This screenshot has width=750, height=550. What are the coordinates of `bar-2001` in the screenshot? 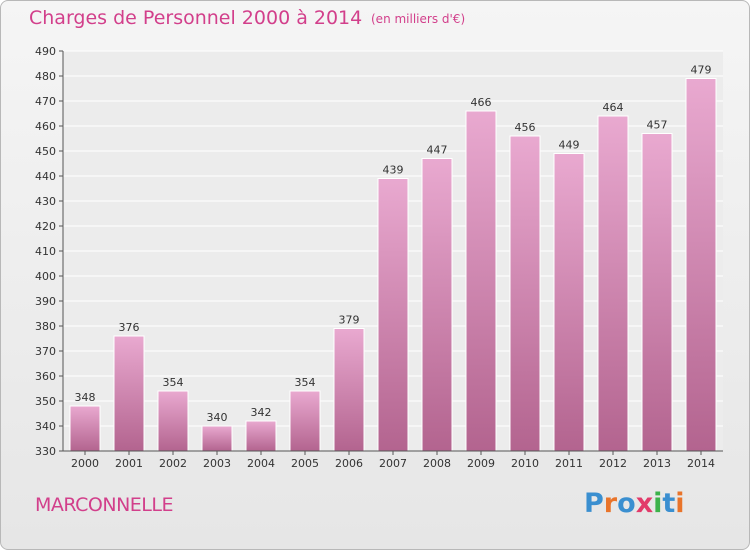 It's located at (129, 393).